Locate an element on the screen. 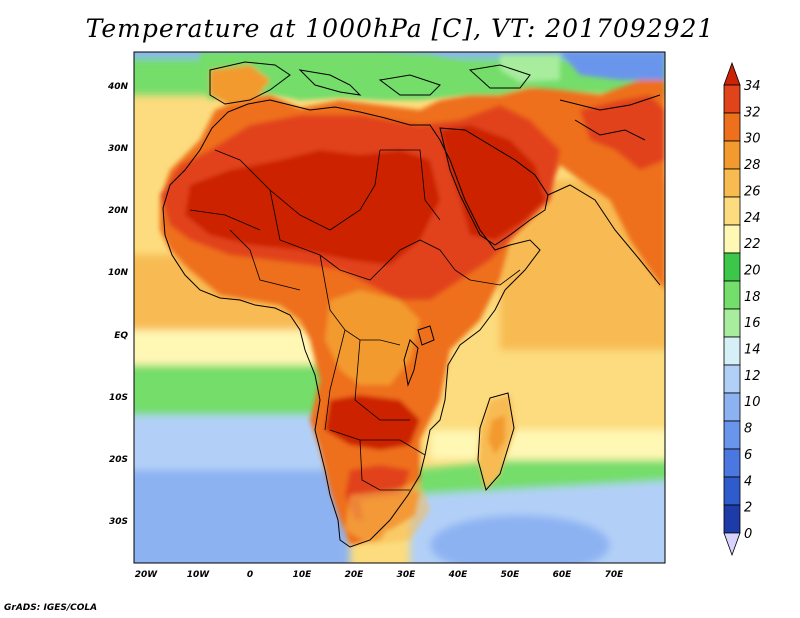 Image resolution: width=800 pixels, height=618 pixels. colorbar-label: 32 is located at coordinates (752, 112).